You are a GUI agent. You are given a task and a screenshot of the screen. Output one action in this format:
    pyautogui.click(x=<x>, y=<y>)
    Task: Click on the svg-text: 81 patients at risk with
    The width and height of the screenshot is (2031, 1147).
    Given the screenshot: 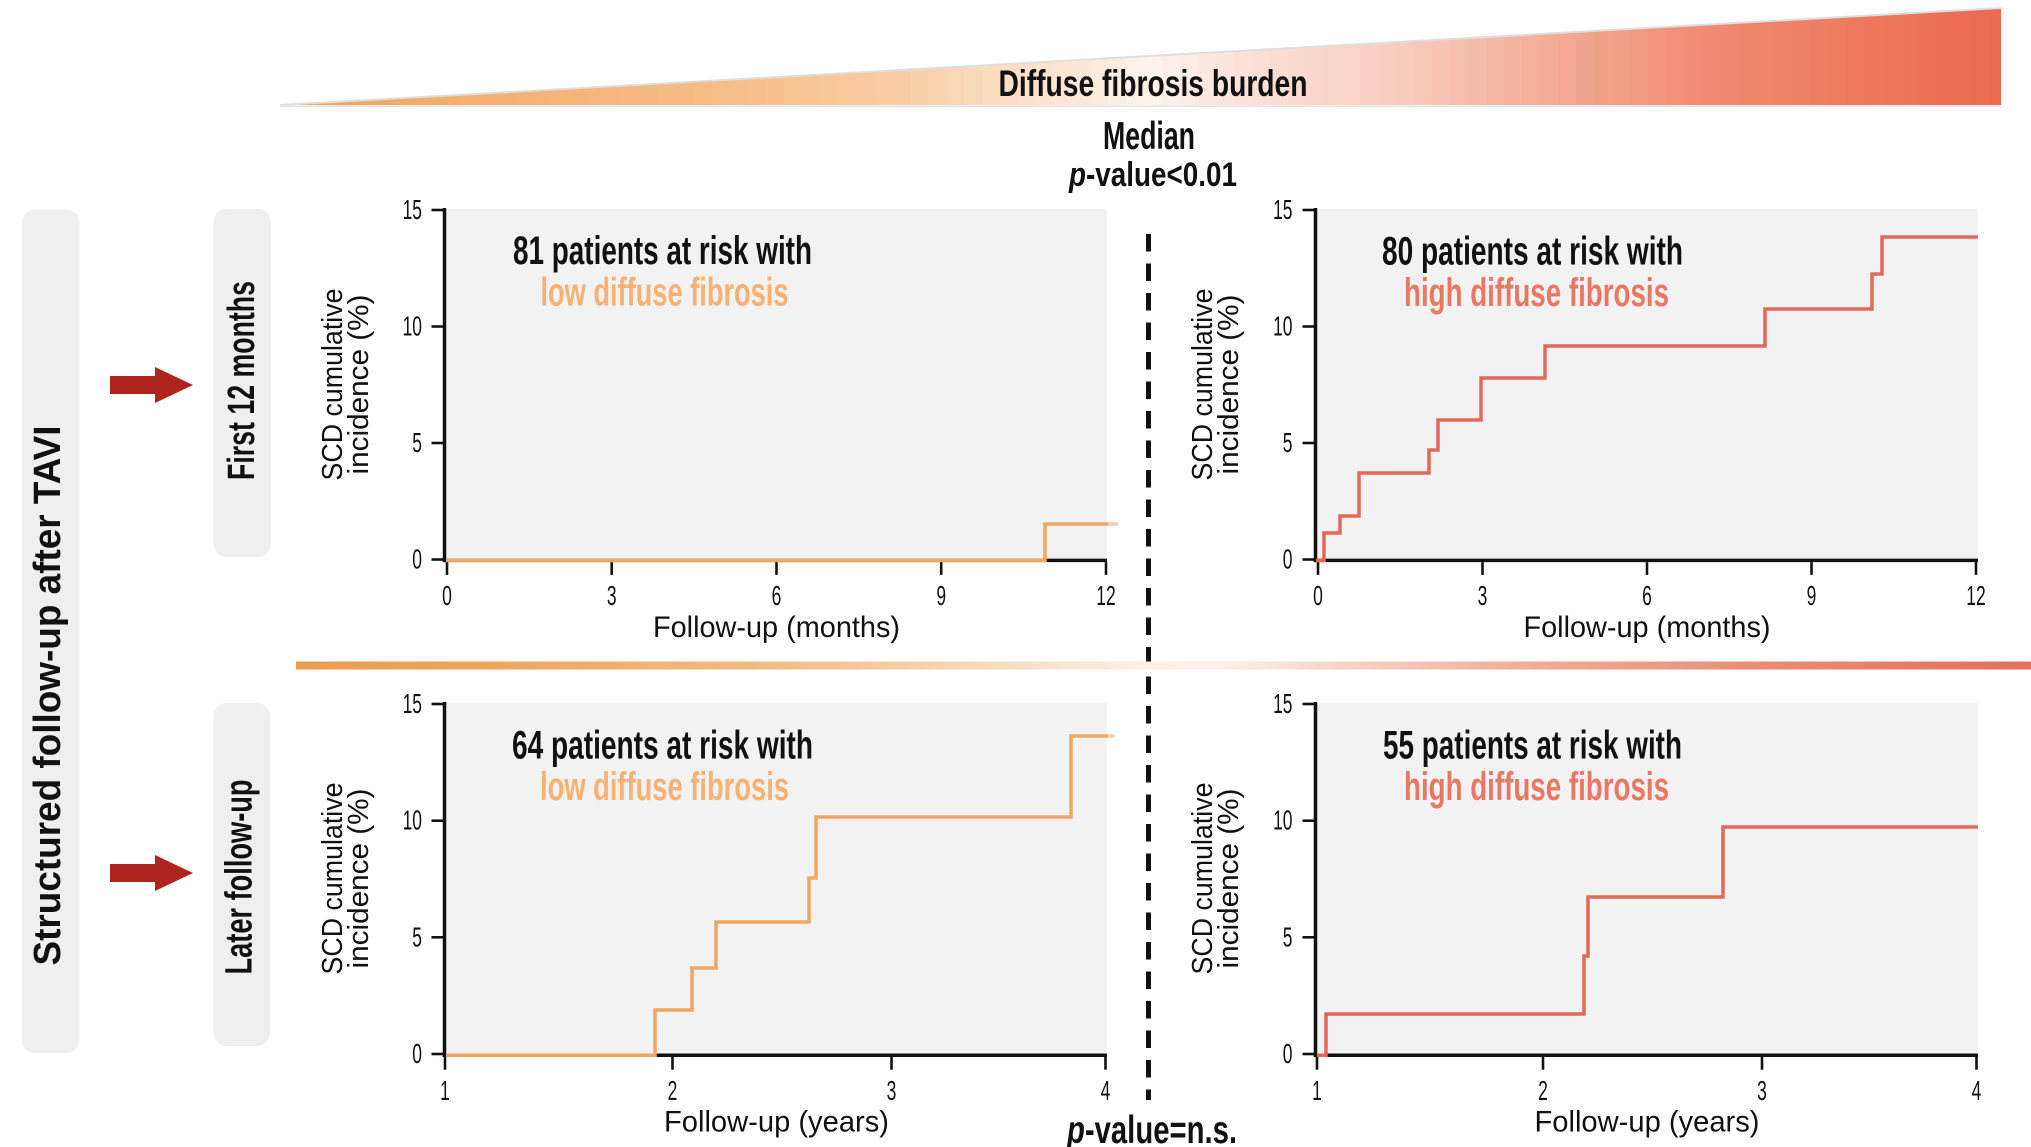 What is the action you would take?
    pyautogui.click(x=662, y=251)
    